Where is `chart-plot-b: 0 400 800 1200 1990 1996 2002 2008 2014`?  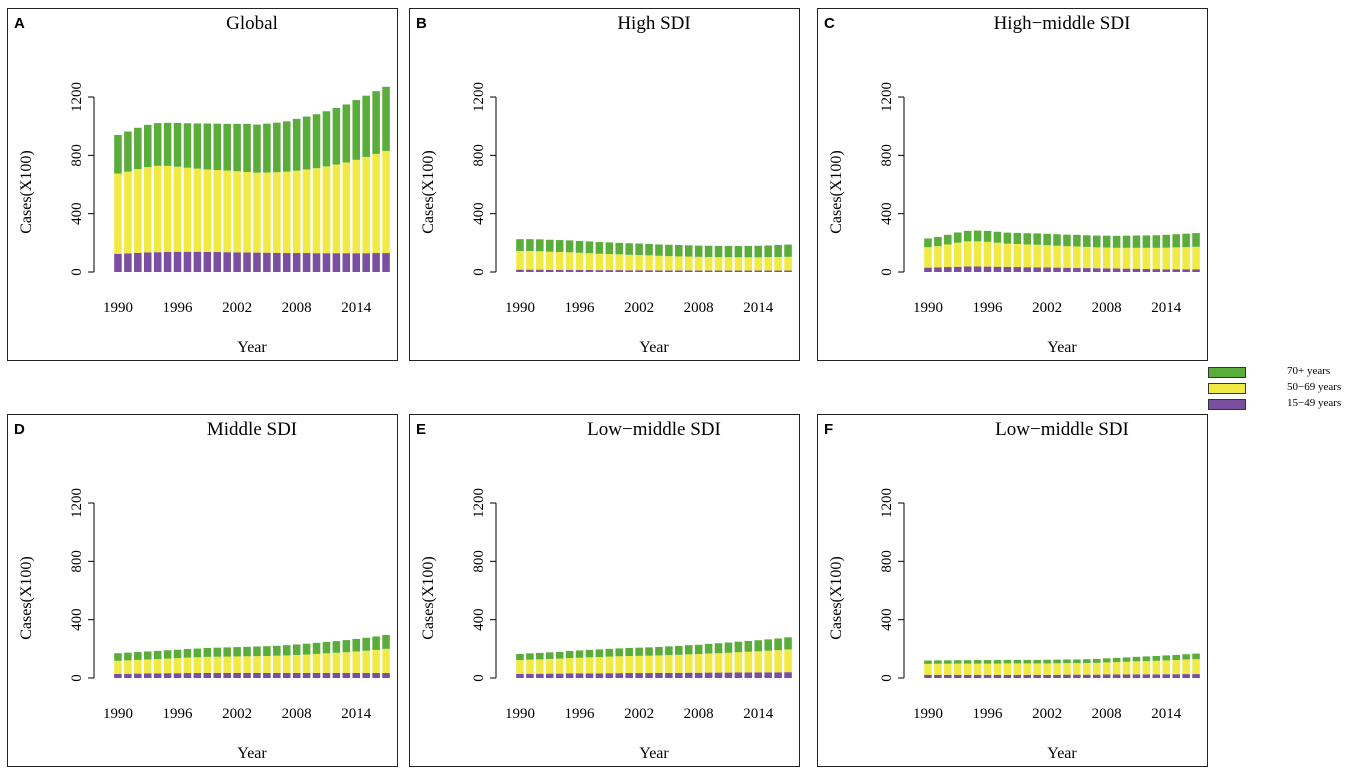 chart-plot-b: 0 400 800 1200 1990 1996 2002 2008 2014 is located at coordinates (631, 199).